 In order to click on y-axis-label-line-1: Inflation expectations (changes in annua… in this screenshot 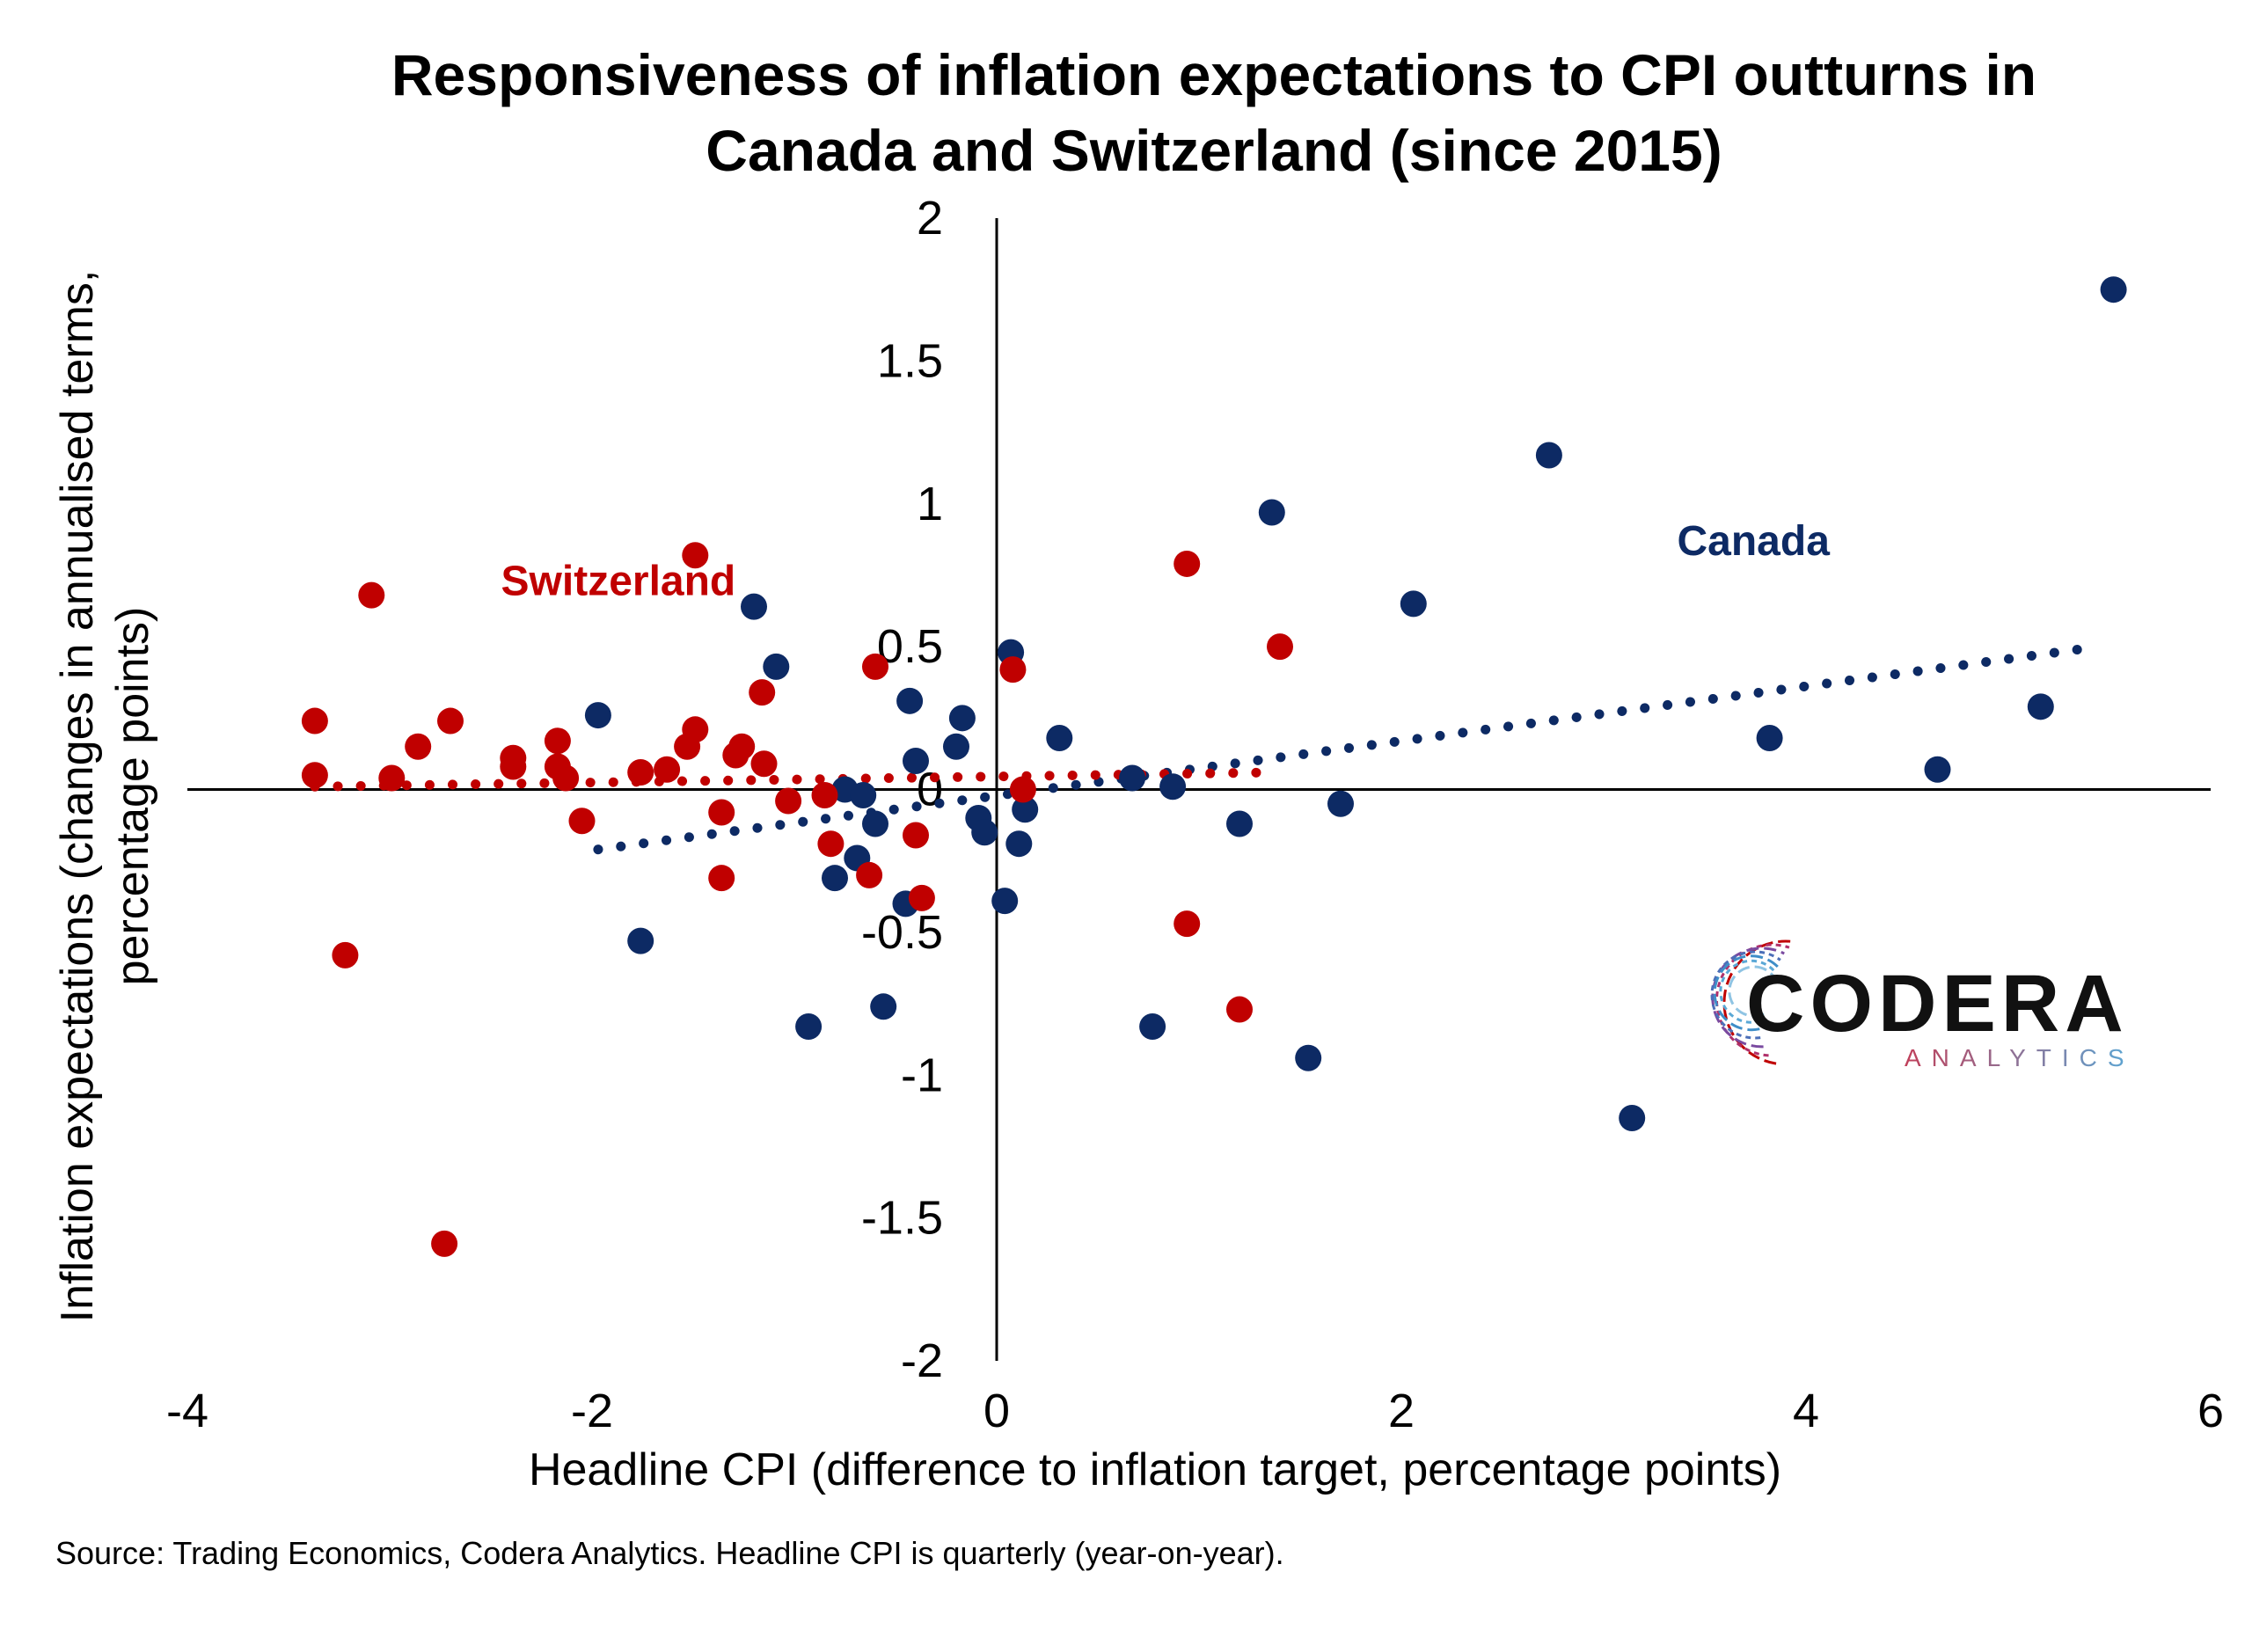, I will do `click(77, 796)`.